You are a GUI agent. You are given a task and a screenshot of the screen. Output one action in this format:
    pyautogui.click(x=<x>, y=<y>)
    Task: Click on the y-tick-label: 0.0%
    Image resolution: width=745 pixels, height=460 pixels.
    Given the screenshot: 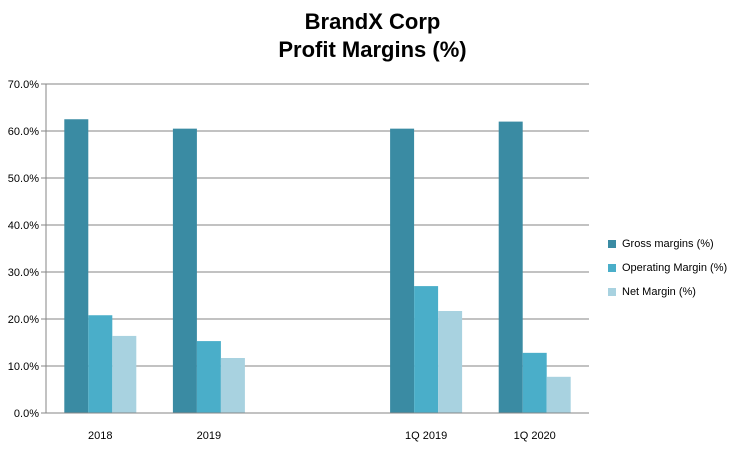 What is the action you would take?
    pyautogui.click(x=26, y=414)
    